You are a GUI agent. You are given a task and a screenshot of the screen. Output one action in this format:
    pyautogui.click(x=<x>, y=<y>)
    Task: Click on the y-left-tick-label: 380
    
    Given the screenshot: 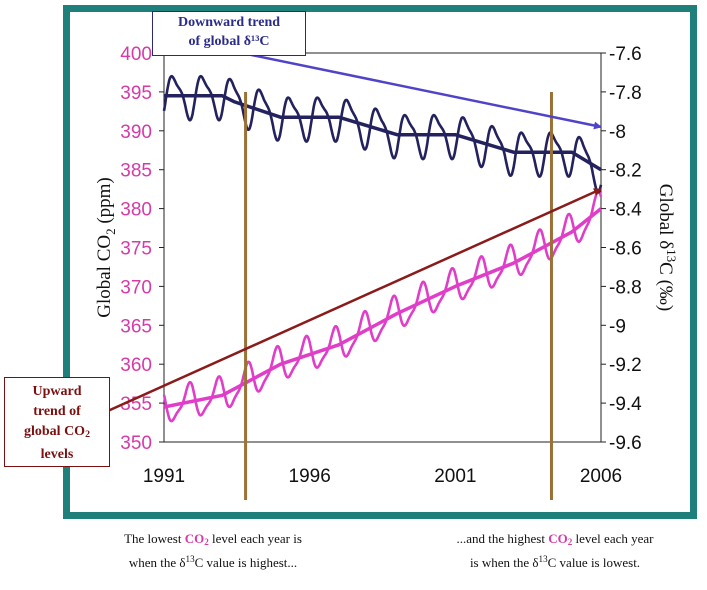 What is the action you would take?
    pyautogui.click(x=136, y=210)
    